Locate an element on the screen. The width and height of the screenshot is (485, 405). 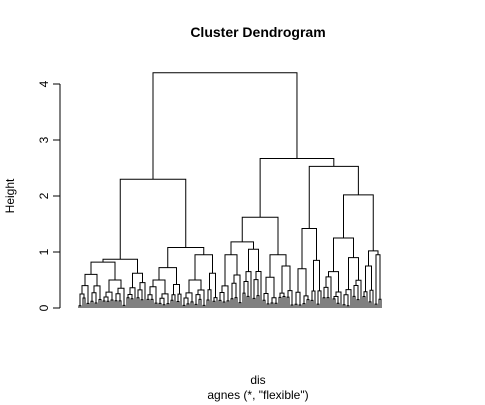
y-tick-label-2: 2 is located at coordinates (44, 195).